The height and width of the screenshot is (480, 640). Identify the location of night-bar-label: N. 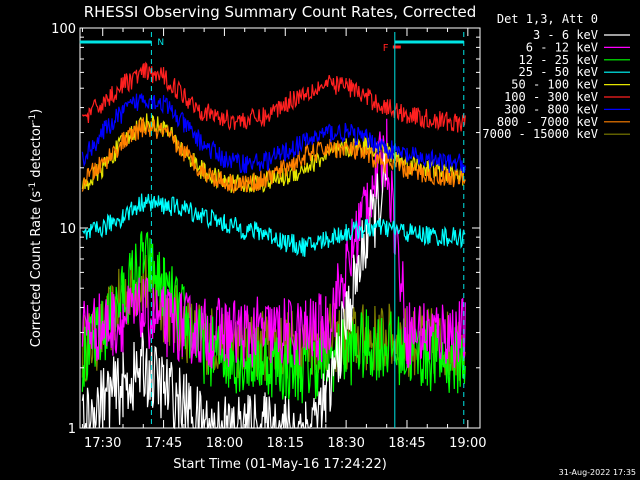
(160, 43).